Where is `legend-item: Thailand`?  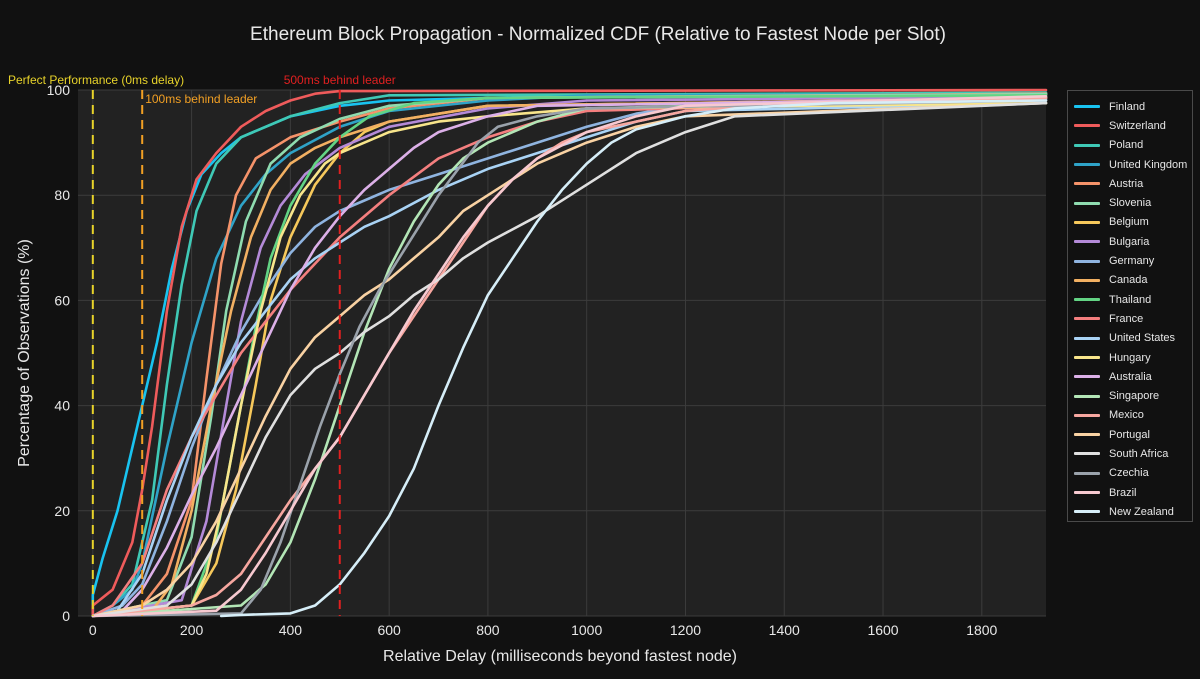 legend-item: Thailand is located at coordinates (1130, 299).